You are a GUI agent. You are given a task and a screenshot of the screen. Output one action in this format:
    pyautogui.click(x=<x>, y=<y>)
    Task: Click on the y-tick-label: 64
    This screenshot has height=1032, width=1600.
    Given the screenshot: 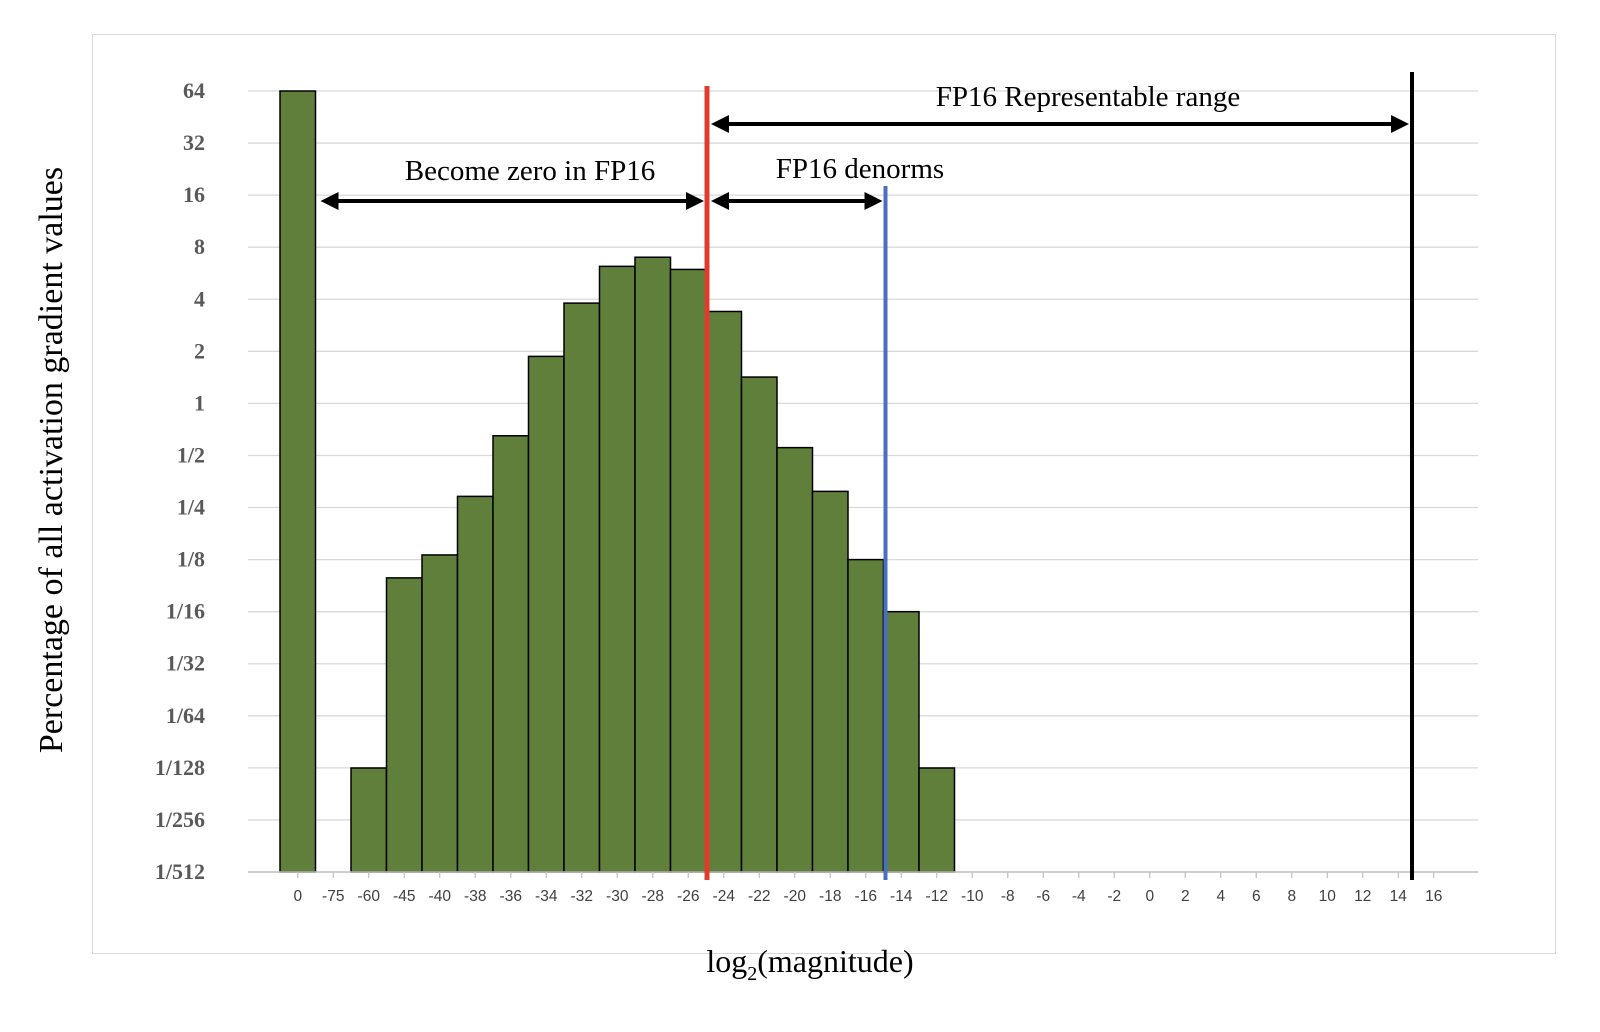 What is the action you would take?
    pyautogui.click(x=194, y=90)
    